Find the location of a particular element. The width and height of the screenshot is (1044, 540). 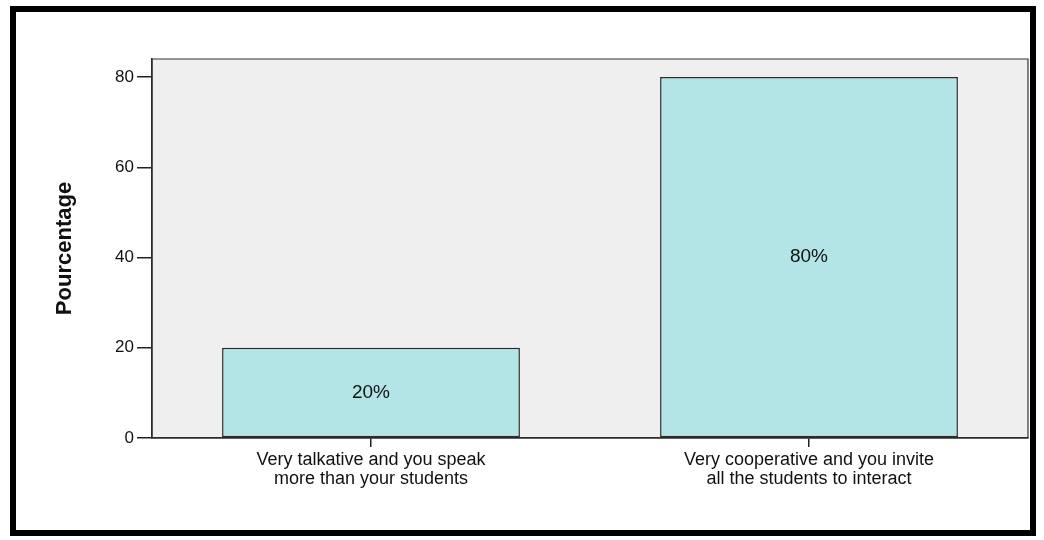

y-axis-title: Pourcentage is located at coordinates (64, 248).